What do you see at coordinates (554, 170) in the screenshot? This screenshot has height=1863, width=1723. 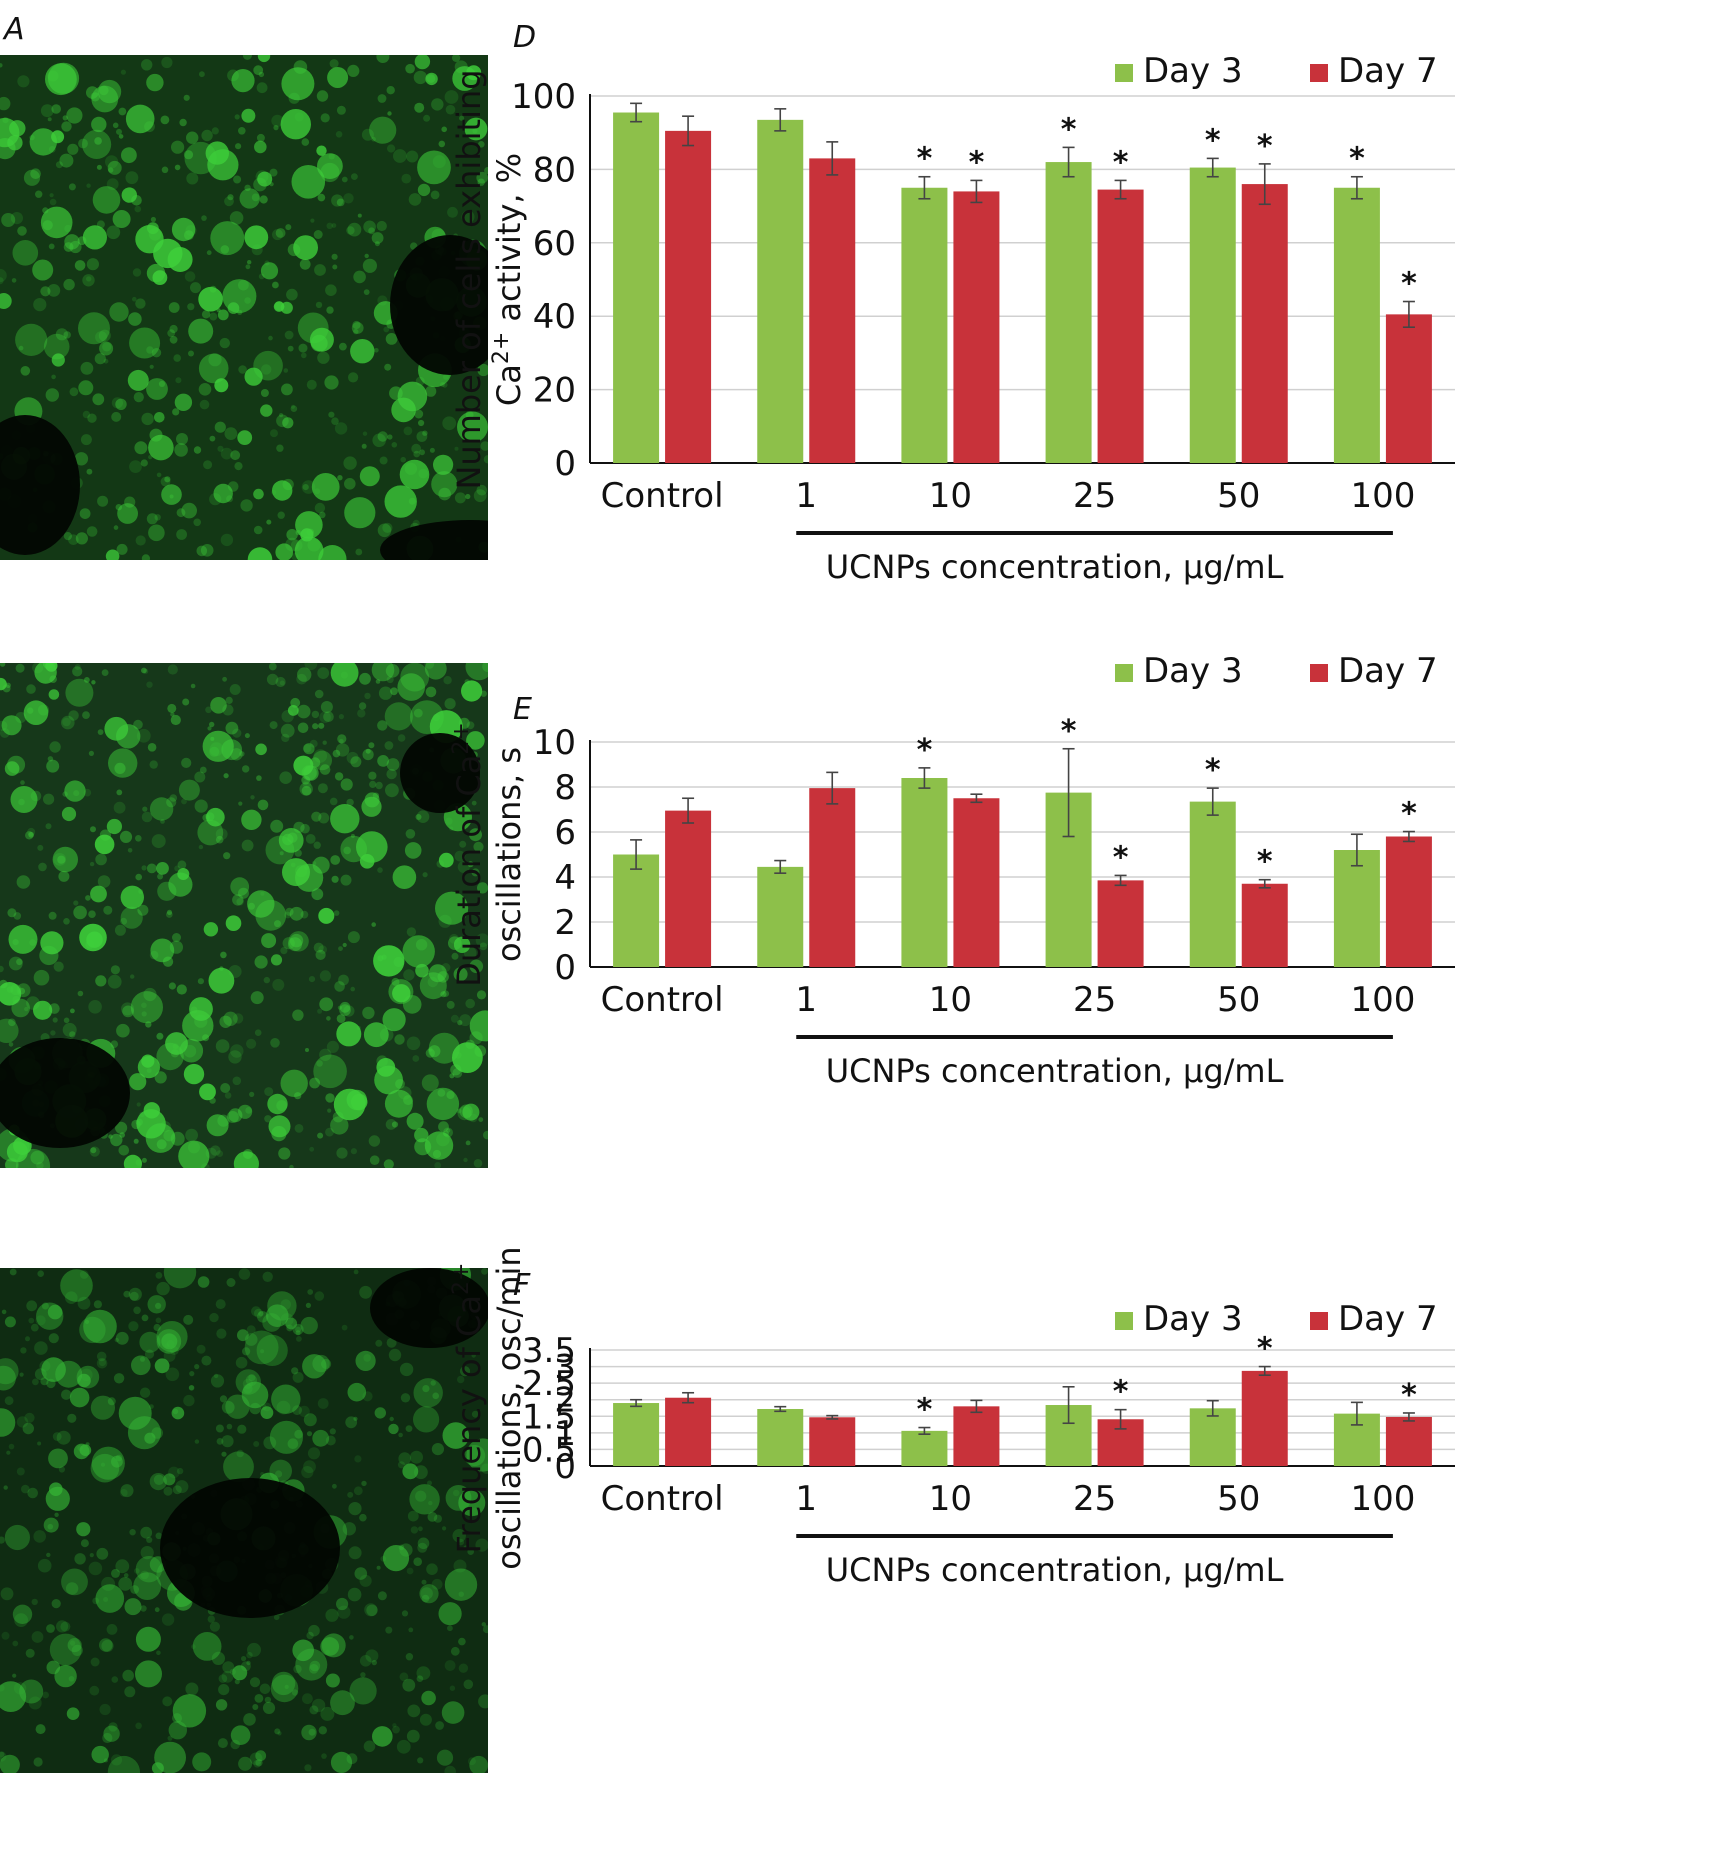 I see `y-tick-label: 80` at bounding box center [554, 170].